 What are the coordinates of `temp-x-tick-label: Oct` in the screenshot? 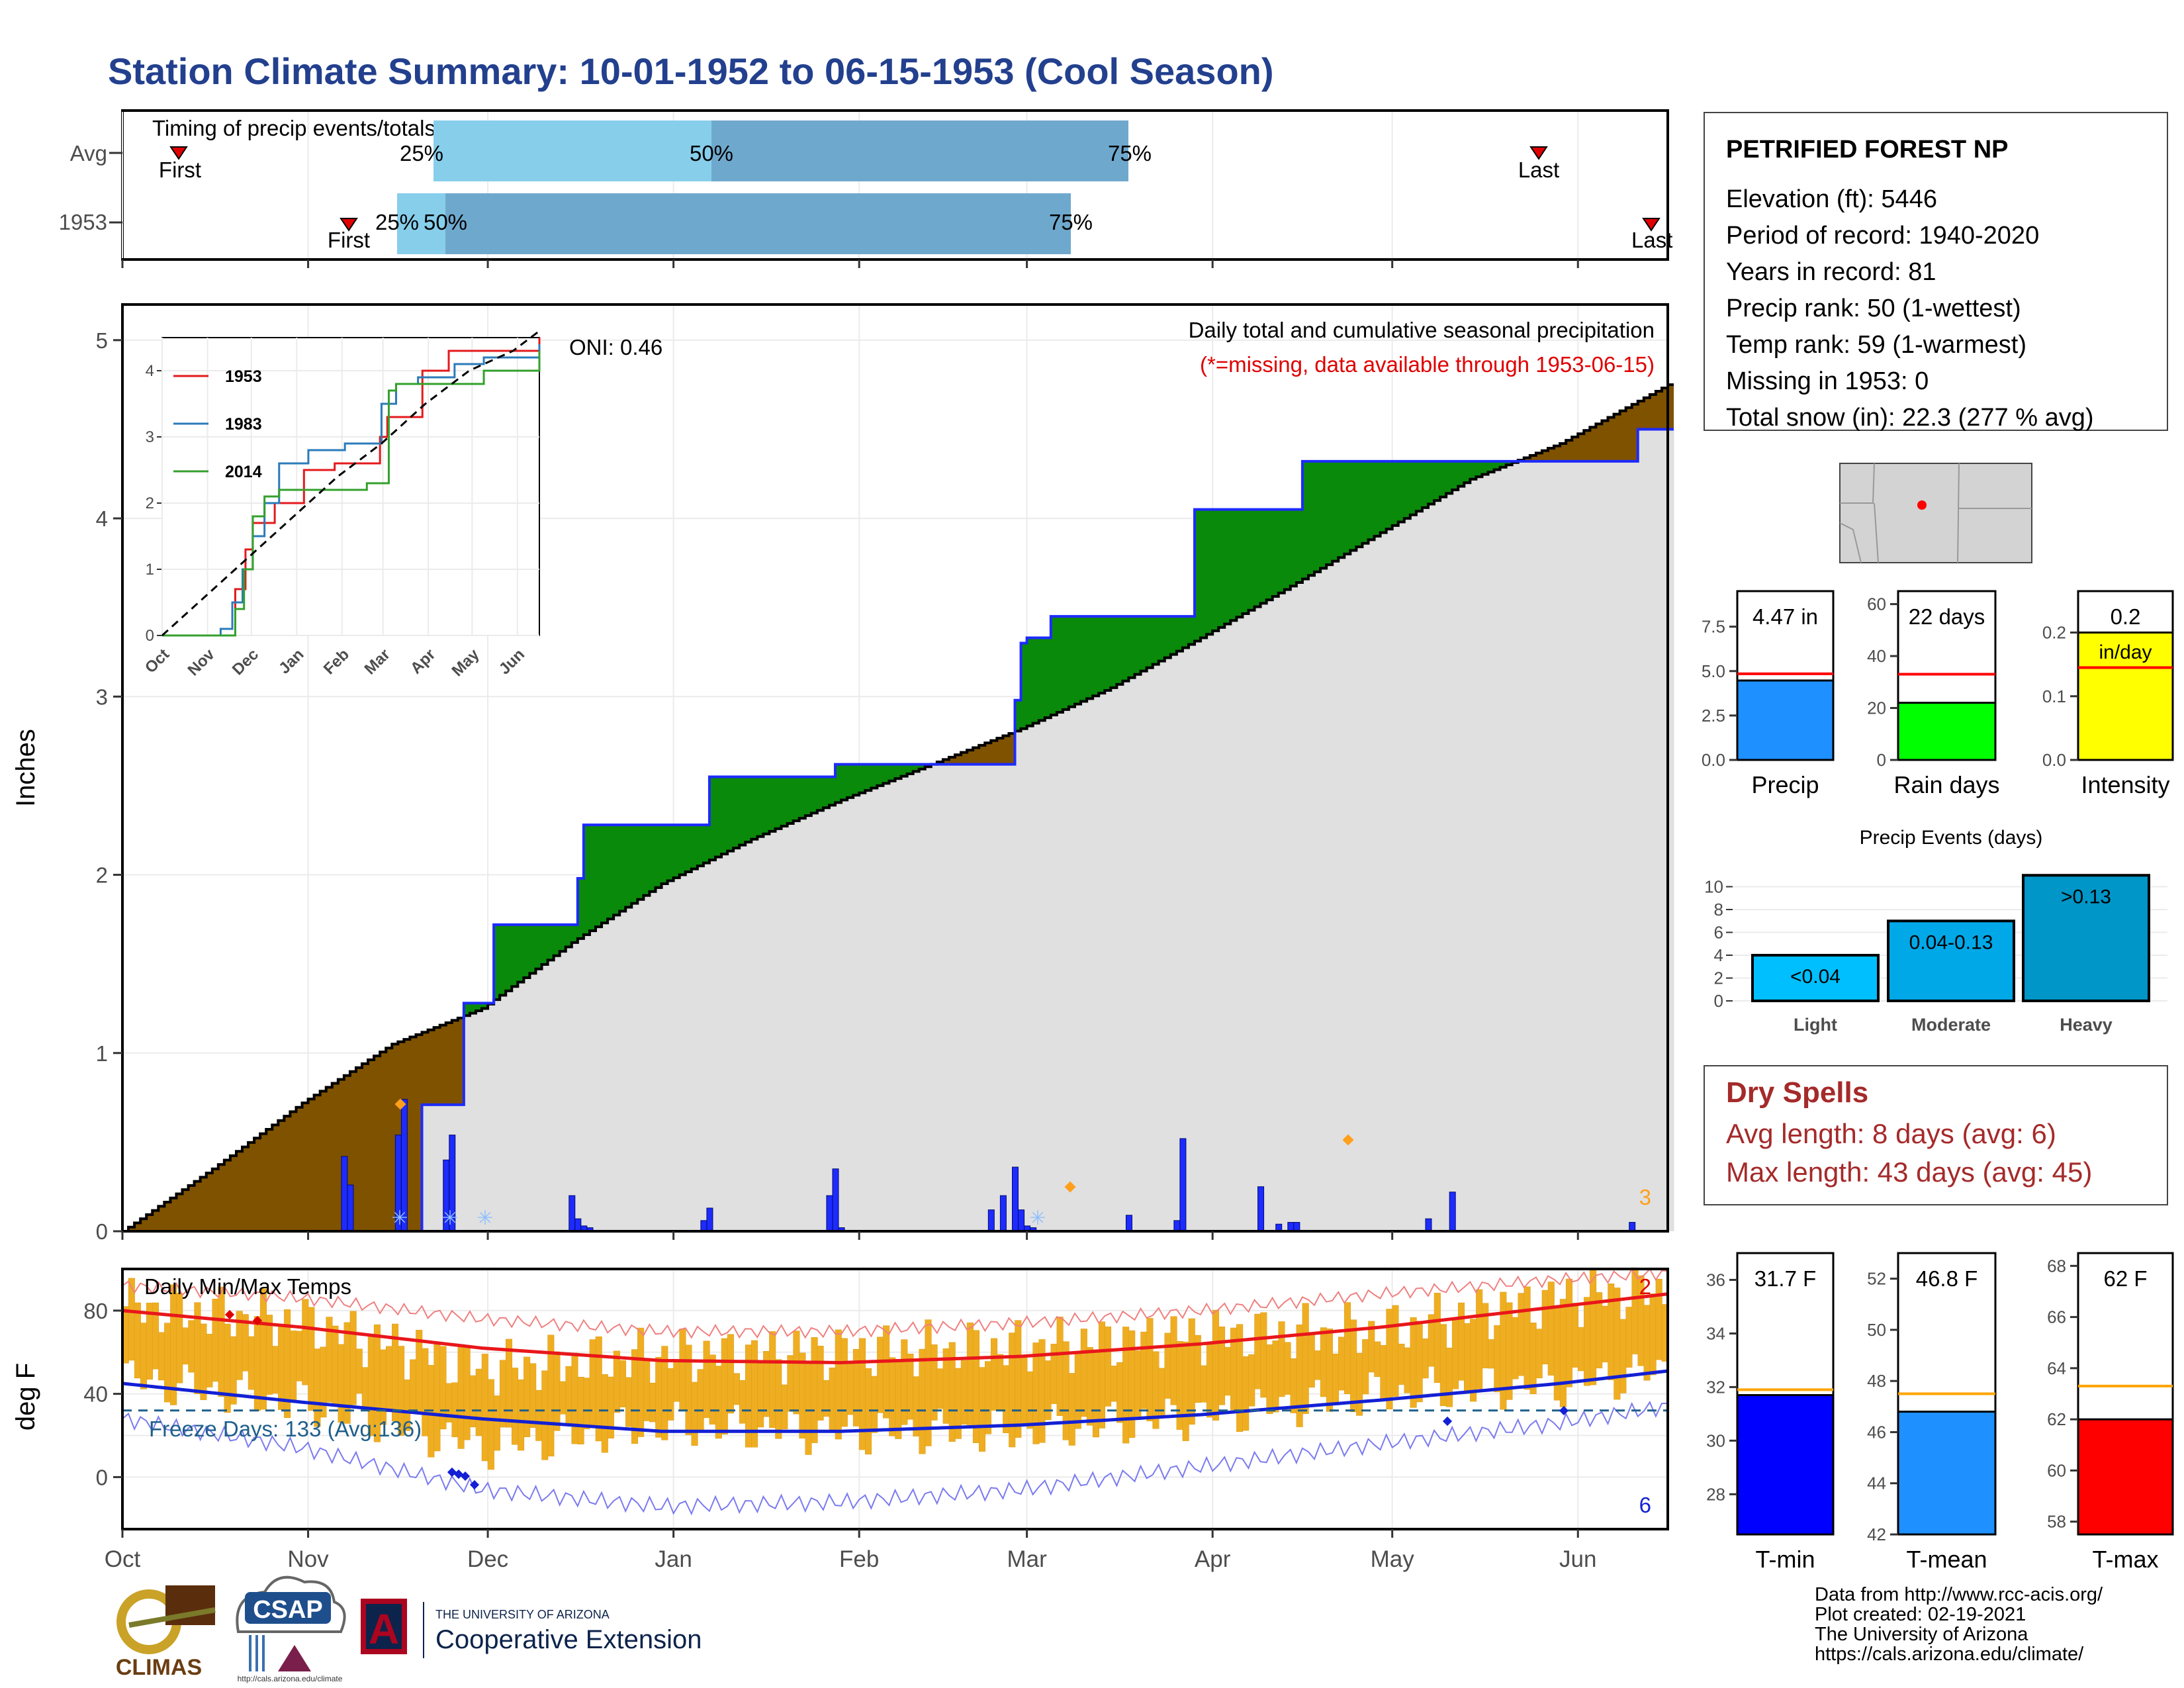 It's located at (123, 1559).